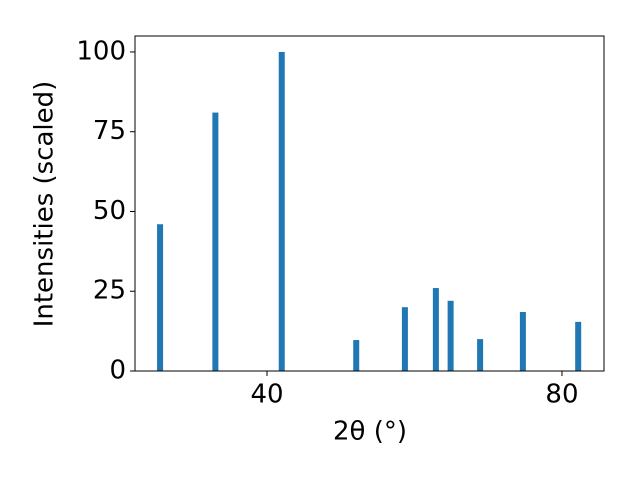  What do you see at coordinates (45, 204) in the screenshot?
I see `y-axis-label: Intensities (scaled)` at bounding box center [45, 204].